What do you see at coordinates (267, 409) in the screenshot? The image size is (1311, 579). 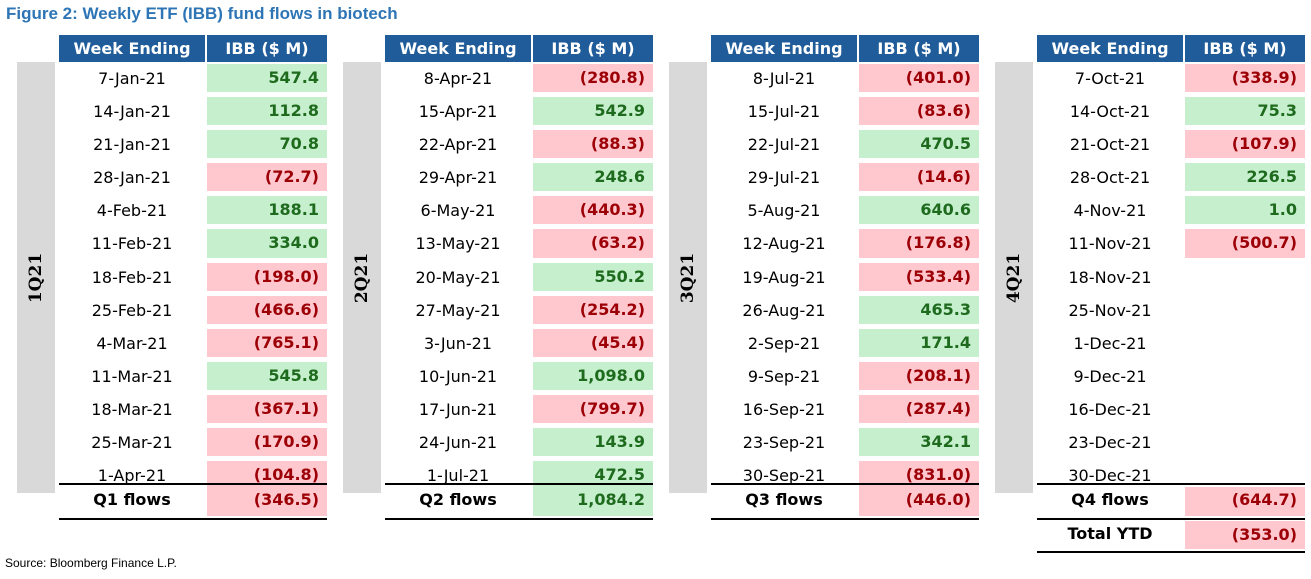 I see `flow-value-cell: (367.1)` at bounding box center [267, 409].